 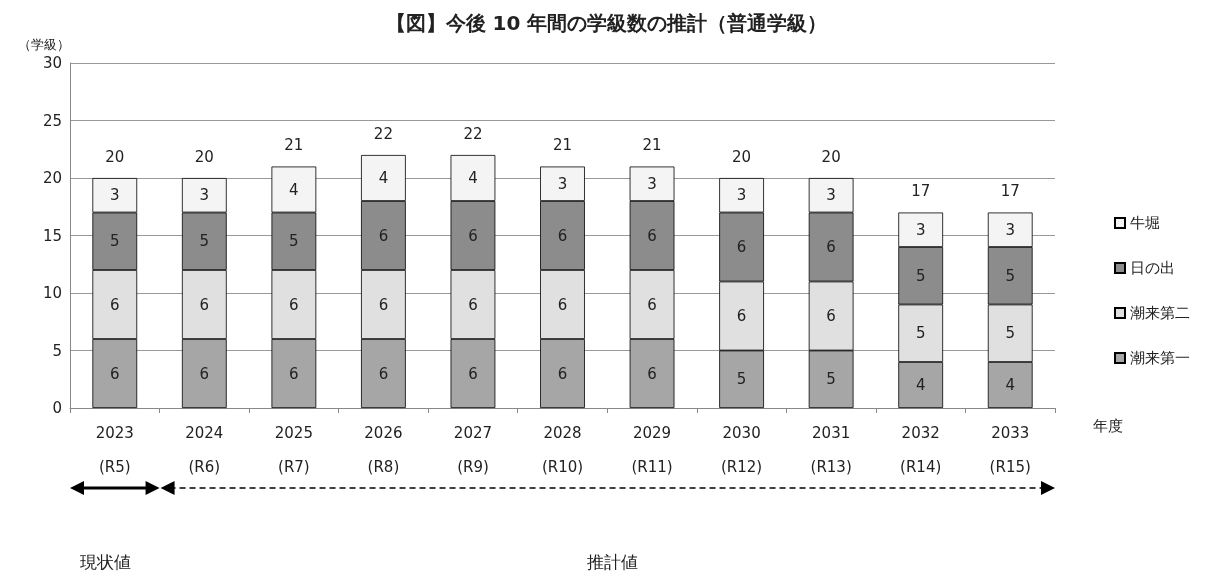 What do you see at coordinates (383, 450) in the screenshot?
I see `x-tick-label: 2026 (R8)` at bounding box center [383, 450].